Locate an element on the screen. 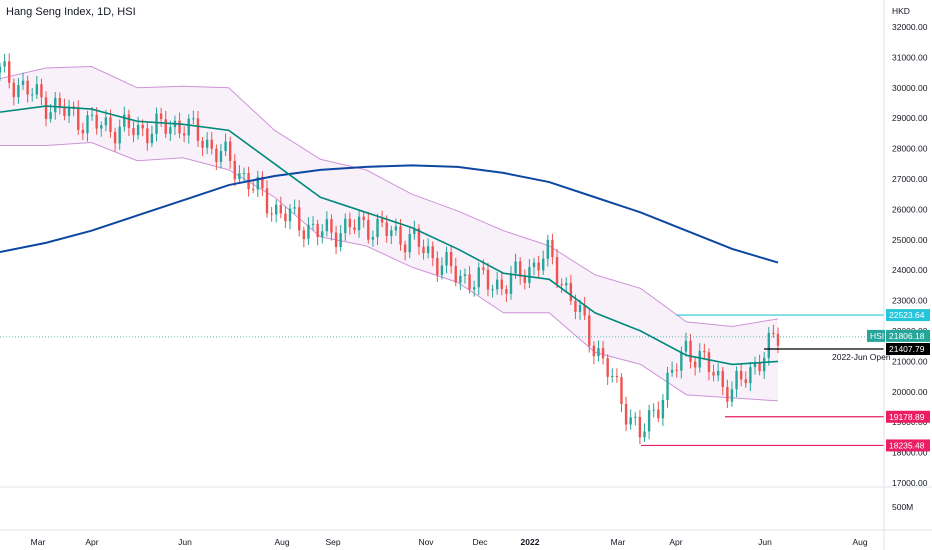 This screenshot has width=932, height=550. x-tick-label: Sep is located at coordinates (332, 542).